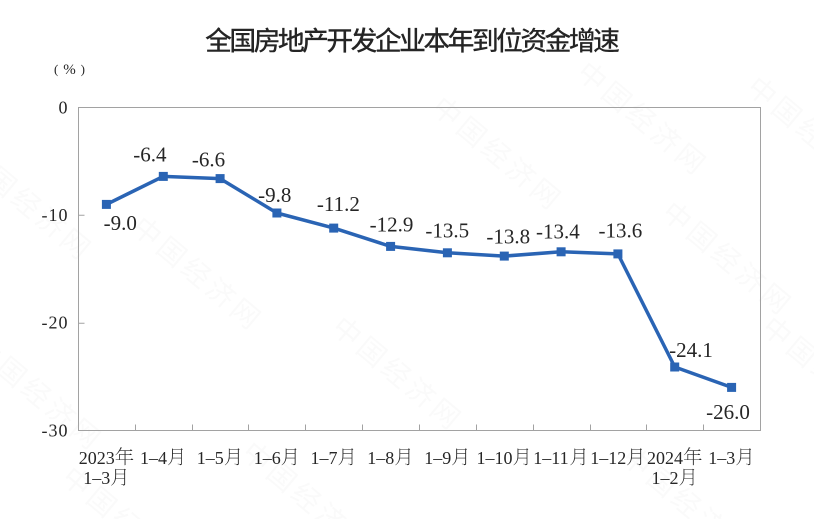 This screenshot has height=524, width=814. Describe the element at coordinates (495, 458) in the screenshot. I see `svg-text: 1–10` at that location.